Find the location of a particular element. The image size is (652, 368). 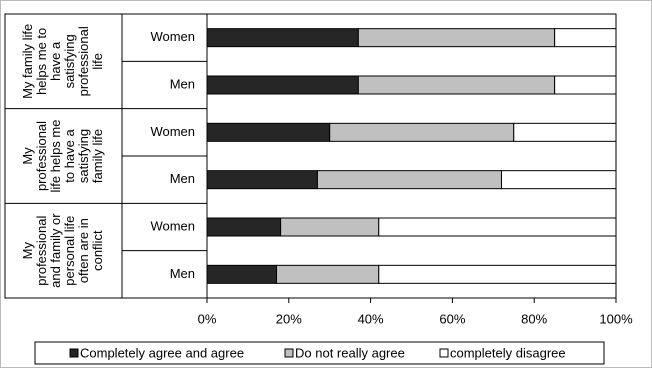

group-label-line: family life is located at coordinates (97, 156).